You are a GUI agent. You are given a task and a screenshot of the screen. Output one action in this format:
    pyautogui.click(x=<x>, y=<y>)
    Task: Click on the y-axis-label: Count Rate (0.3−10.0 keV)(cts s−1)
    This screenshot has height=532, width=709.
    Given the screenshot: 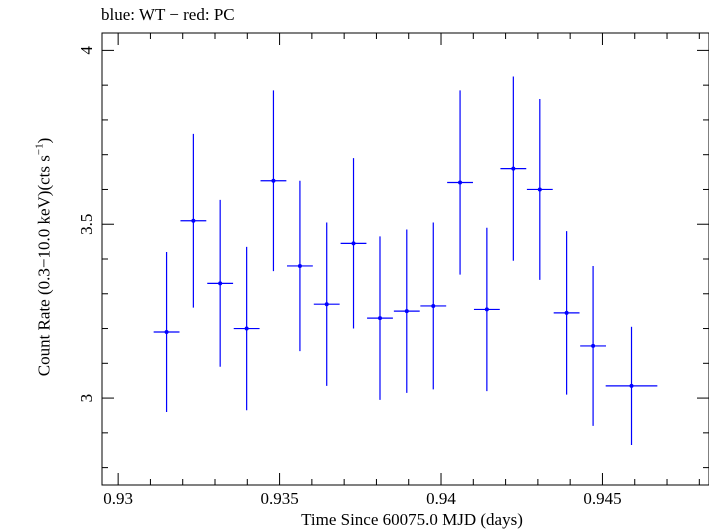 What is the action you would take?
    pyautogui.click(x=44, y=257)
    